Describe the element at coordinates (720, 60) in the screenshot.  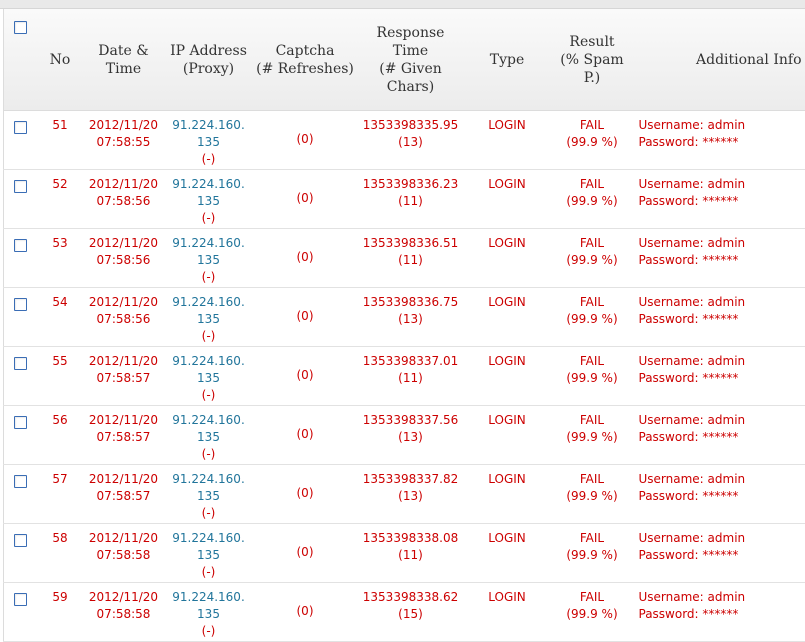
I see `col-additional-info: Additional Info` at that location.